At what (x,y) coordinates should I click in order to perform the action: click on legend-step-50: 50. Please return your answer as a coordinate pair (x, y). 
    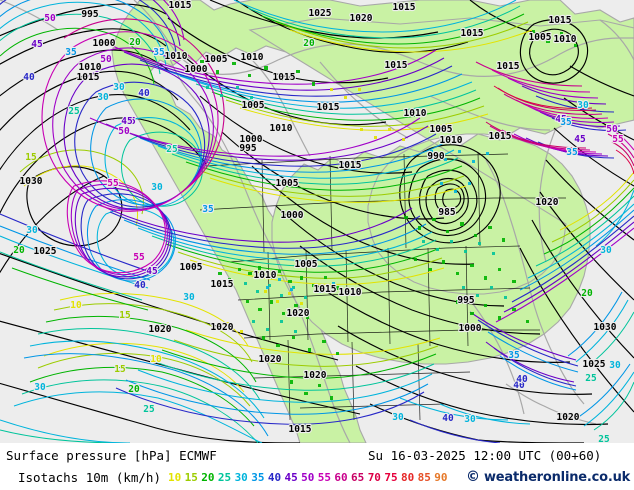
    Looking at the image, I should click on (308, 477).